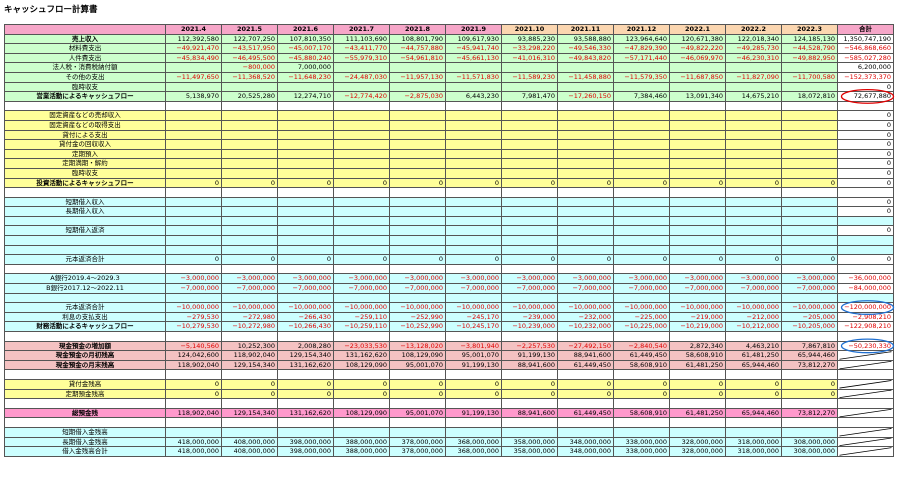 This screenshot has width=900, height=502. What do you see at coordinates (249, 77) in the screenshot?
I see `value-cell: −11,368,520` at bounding box center [249, 77].